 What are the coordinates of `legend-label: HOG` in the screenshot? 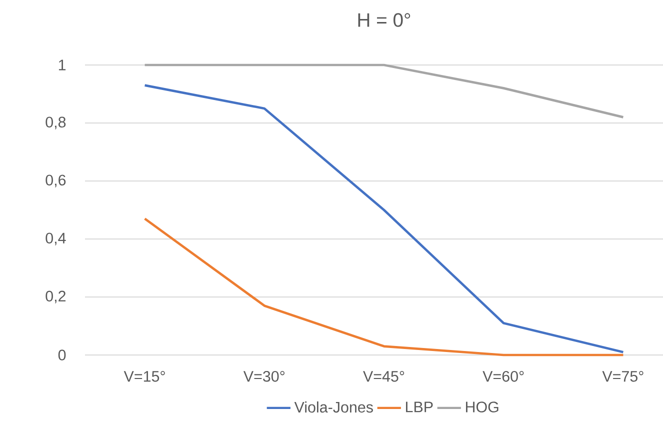 It's located at (482, 407).